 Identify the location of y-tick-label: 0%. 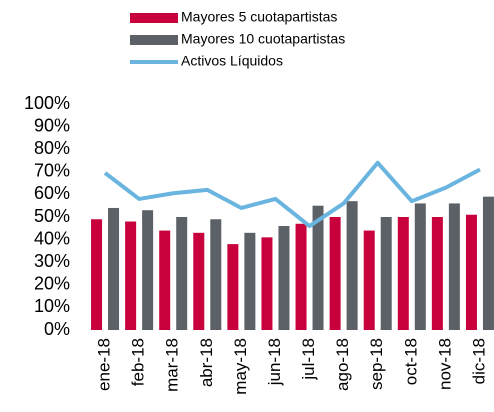
(57, 329).